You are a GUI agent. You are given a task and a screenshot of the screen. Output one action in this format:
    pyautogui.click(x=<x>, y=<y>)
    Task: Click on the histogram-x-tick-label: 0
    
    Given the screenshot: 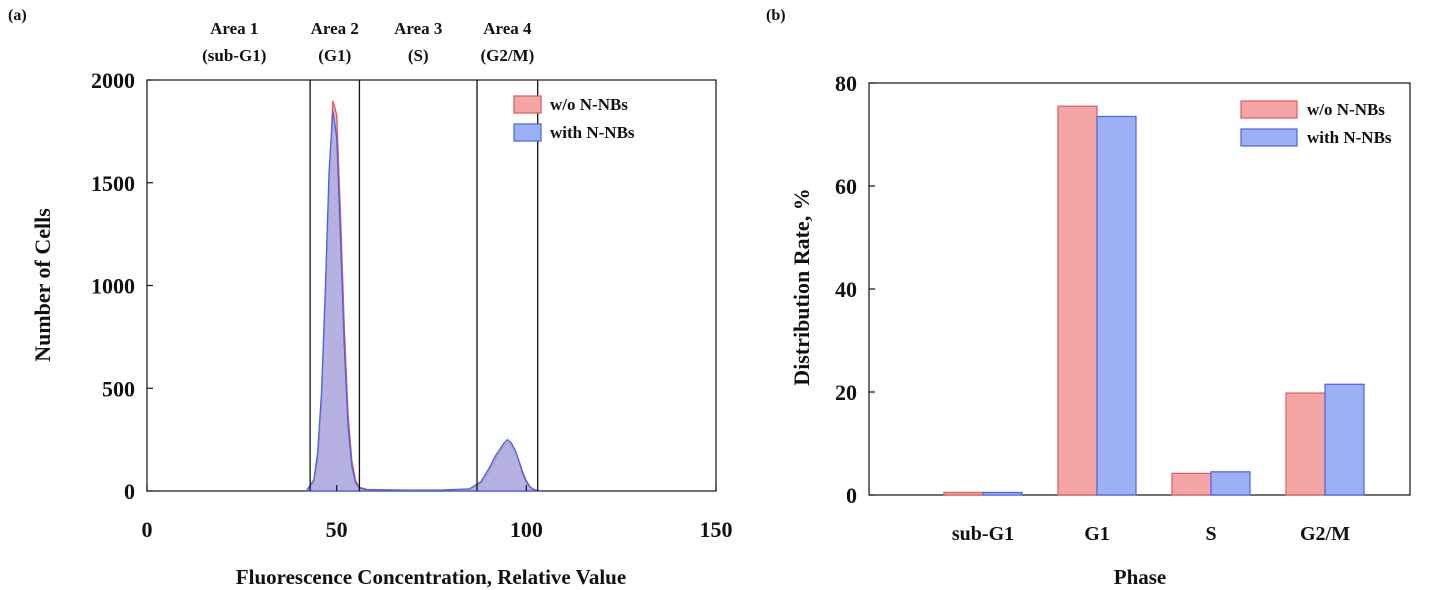 What is the action you would take?
    pyautogui.click(x=147, y=529)
    